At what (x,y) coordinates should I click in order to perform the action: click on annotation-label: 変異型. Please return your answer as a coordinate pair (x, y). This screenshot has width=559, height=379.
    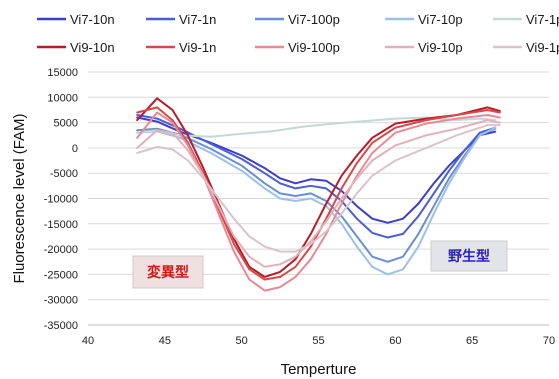
    Looking at the image, I should click on (168, 272).